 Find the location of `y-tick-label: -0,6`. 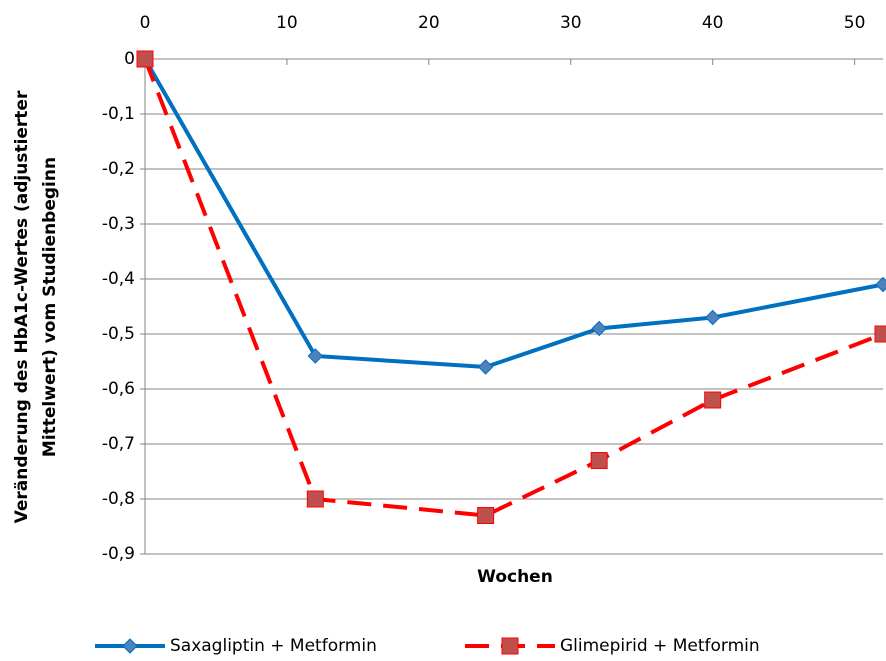

y-tick-label: -0,6 is located at coordinates (118, 389).